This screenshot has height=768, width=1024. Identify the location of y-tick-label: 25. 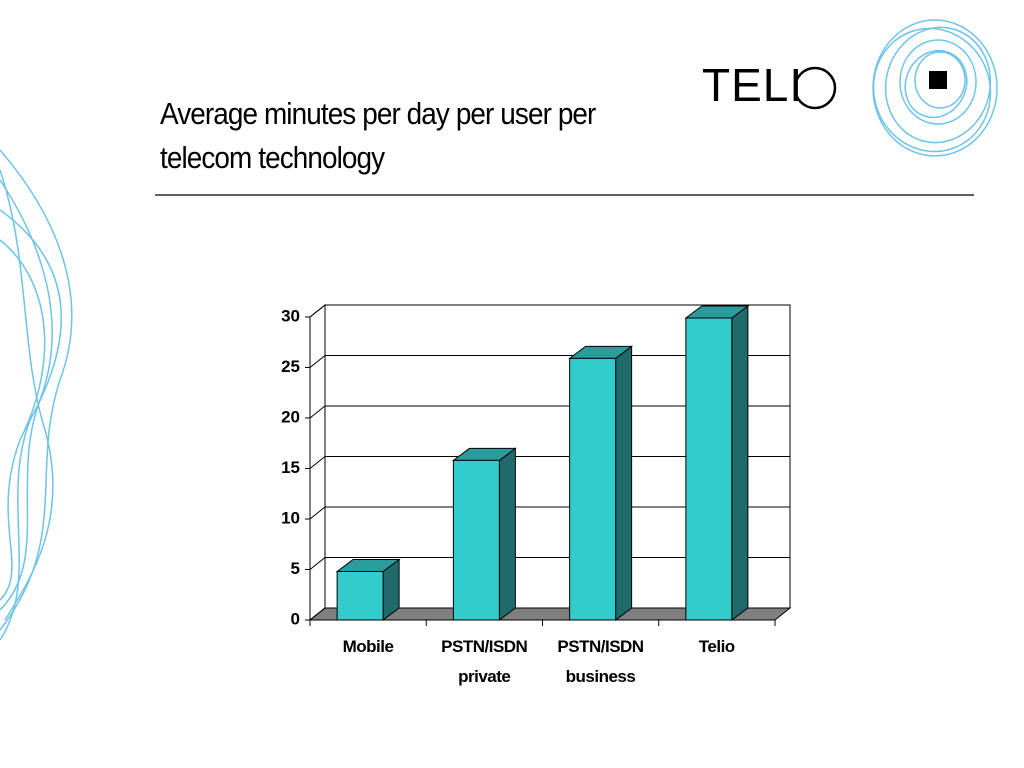
(290, 366).